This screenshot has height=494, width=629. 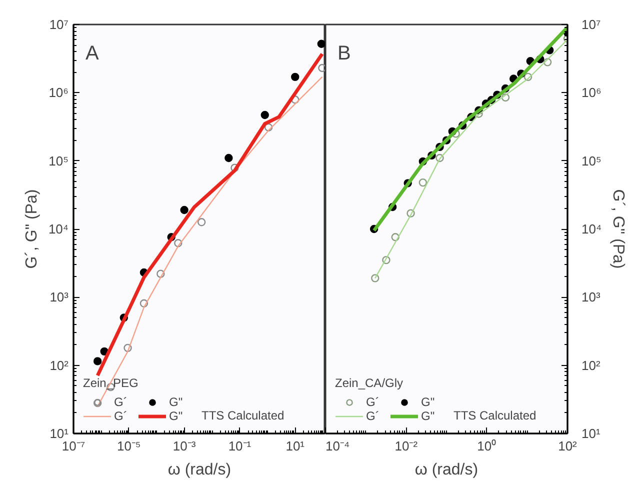 I want to click on x-tick-label: 10⁻¹, so click(x=240, y=446).